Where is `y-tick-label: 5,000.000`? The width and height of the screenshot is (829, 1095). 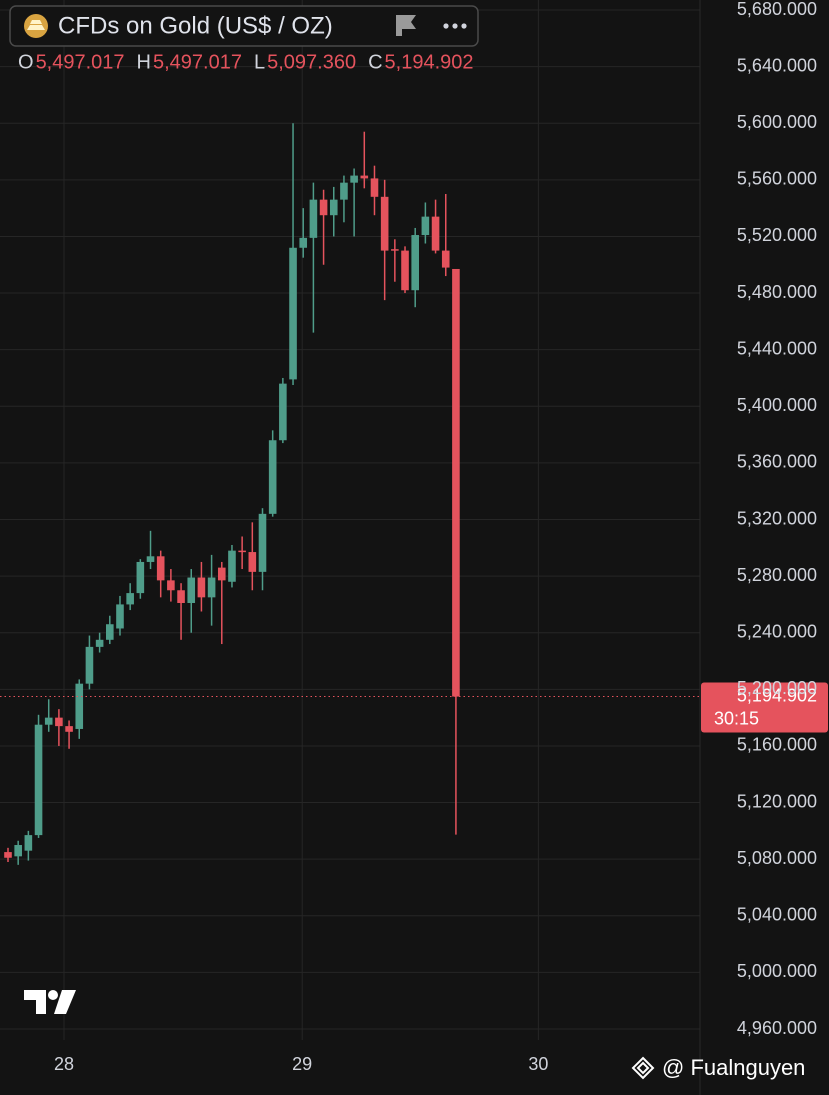
y-tick-label: 5,000.000 is located at coordinates (777, 971).